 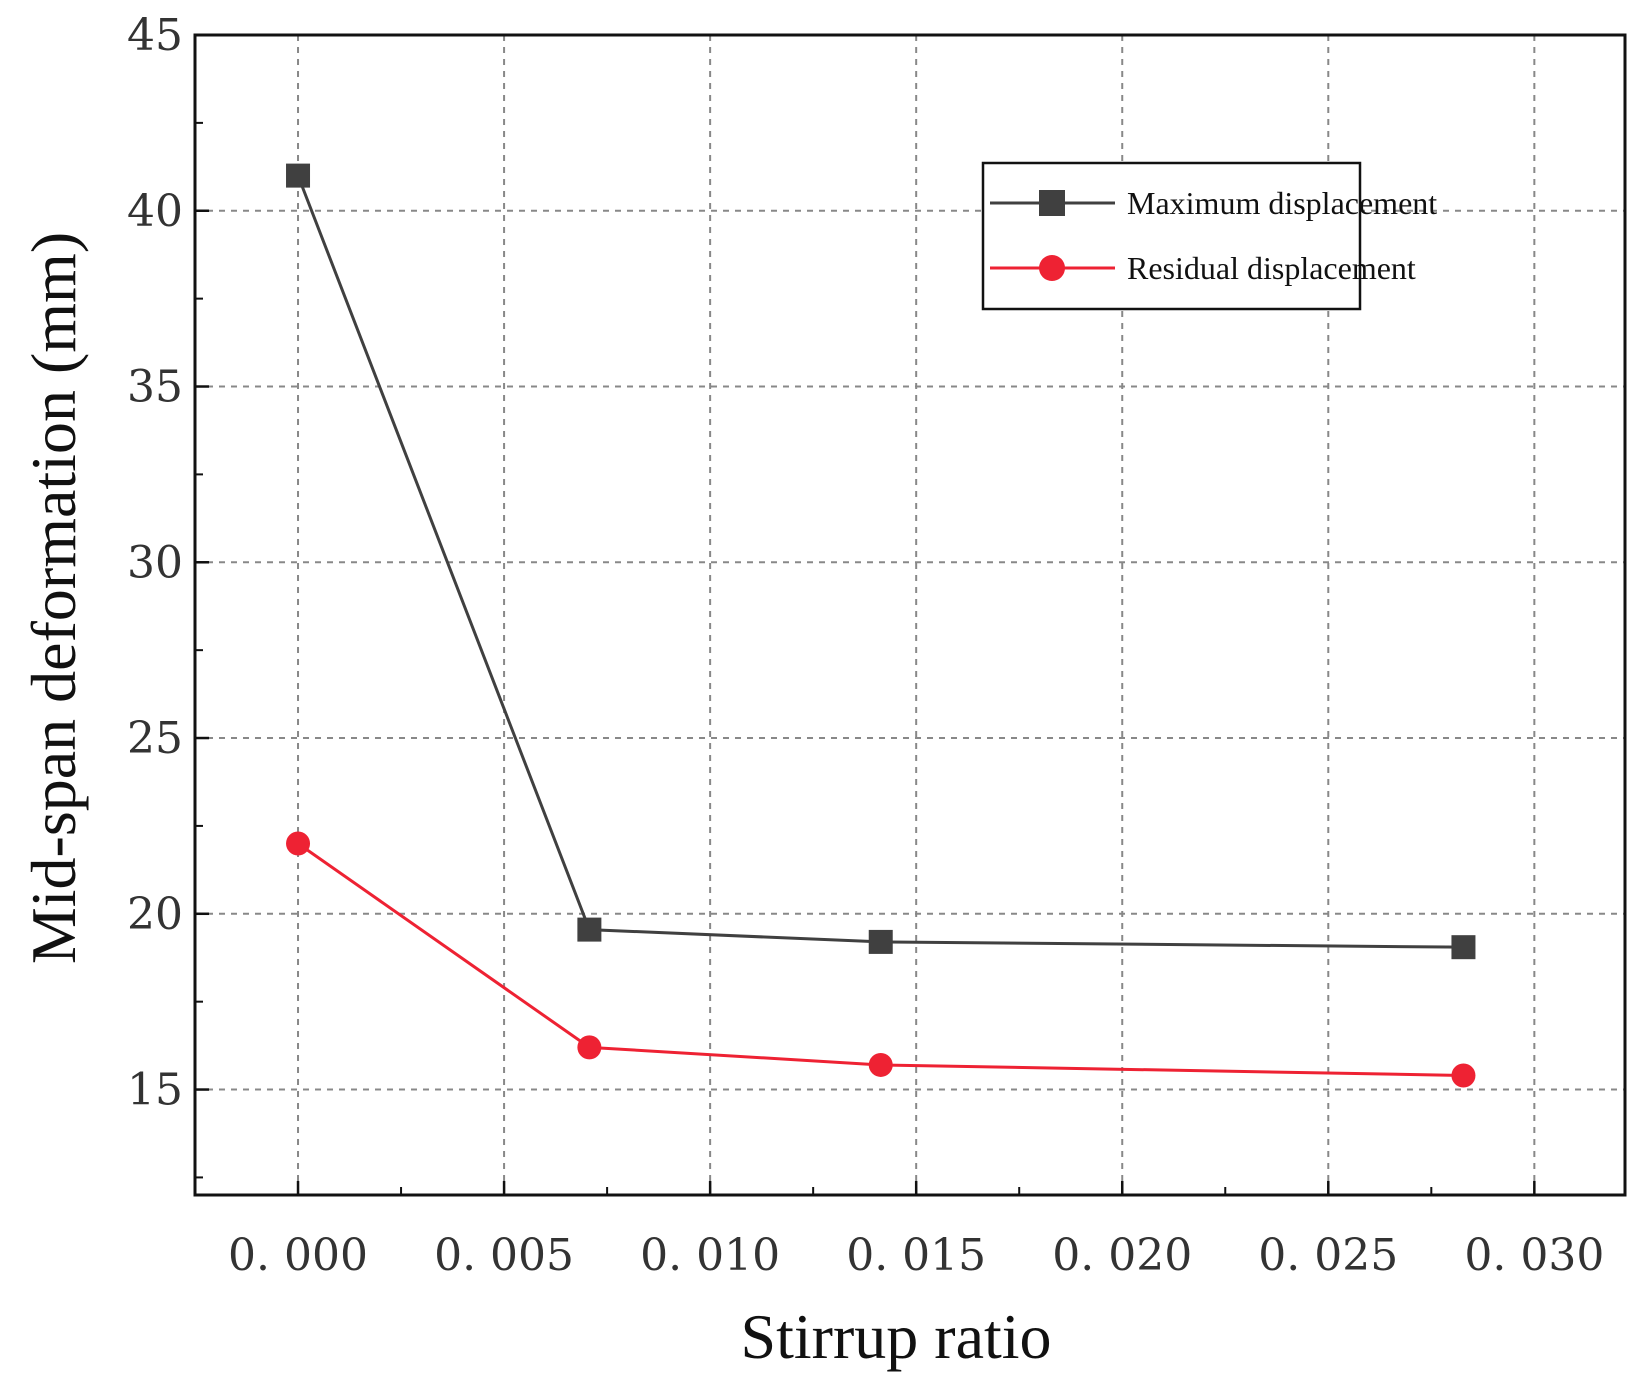 What do you see at coordinates (1282, 203) in the screenshot?
I see `legend-label-maximum: Maximum displacement` at bounding box center [1282, 203].